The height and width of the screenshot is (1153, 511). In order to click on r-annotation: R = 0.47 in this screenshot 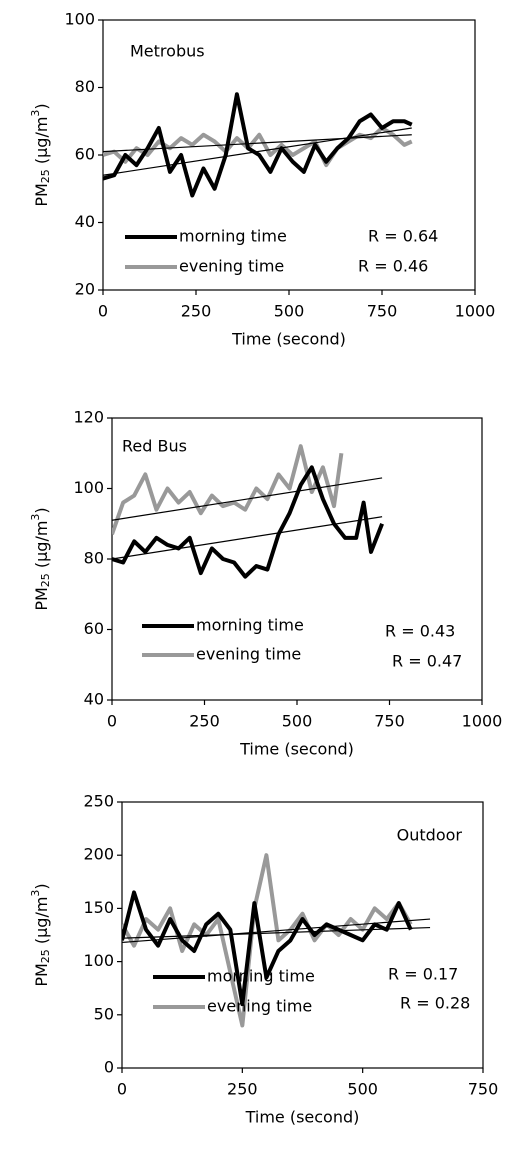, I will do `click(427, 661)`.